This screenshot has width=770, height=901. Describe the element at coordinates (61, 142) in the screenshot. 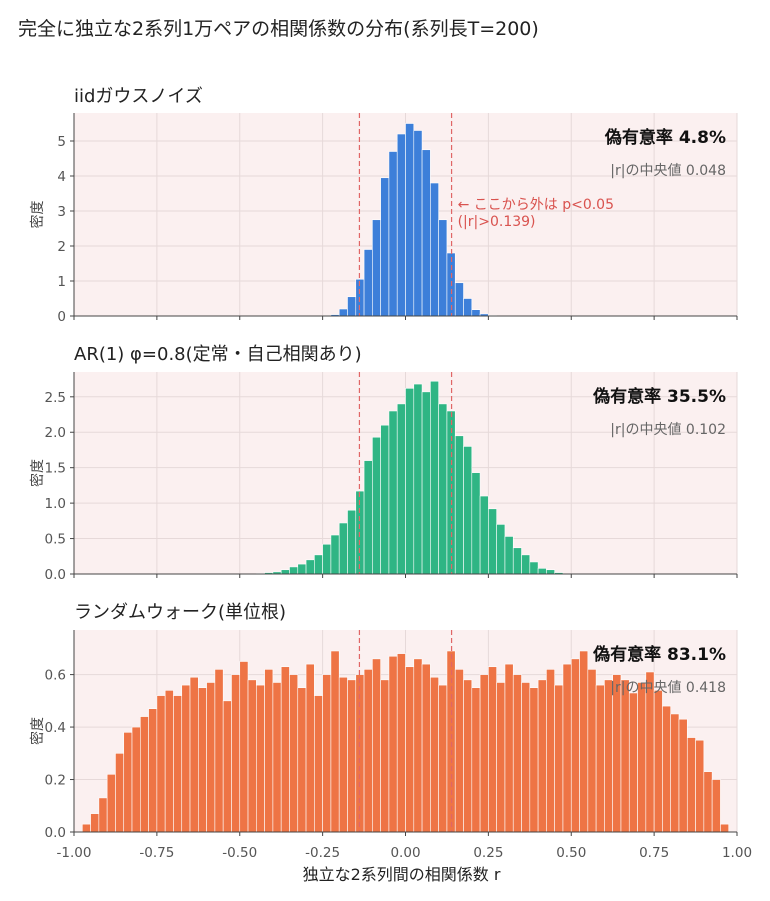

I see `y-tick-label: 5` at that location.